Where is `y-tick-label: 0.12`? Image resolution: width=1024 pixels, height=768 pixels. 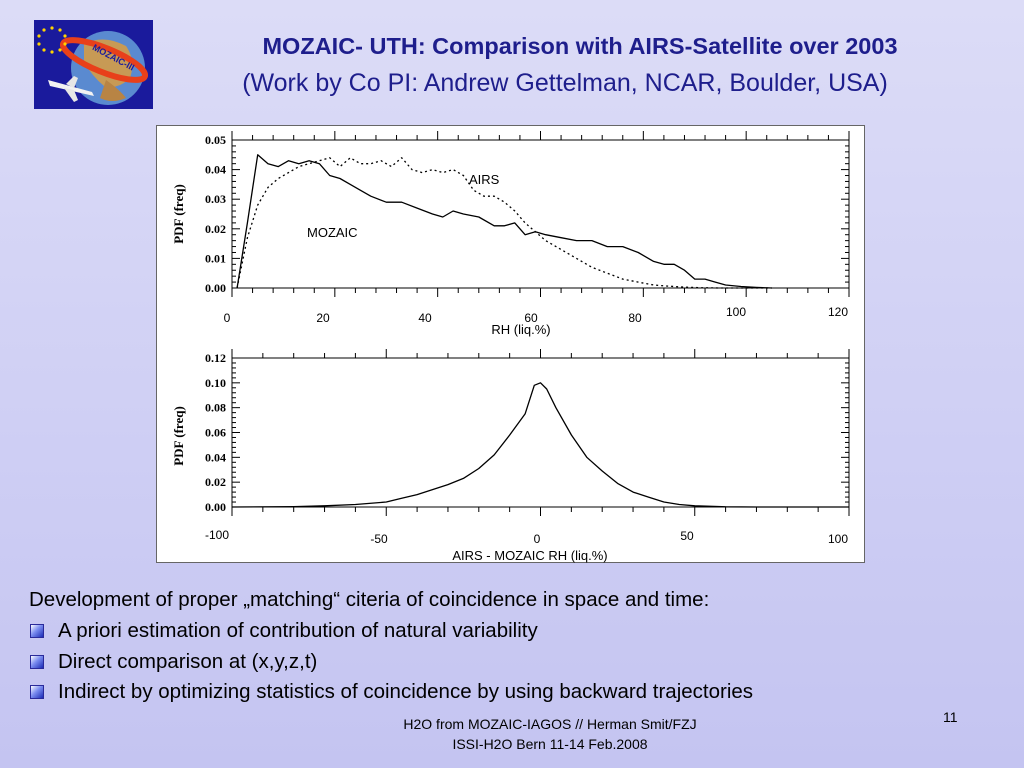 y-tick-label: 0.12 is located at coordinates (215, 358).